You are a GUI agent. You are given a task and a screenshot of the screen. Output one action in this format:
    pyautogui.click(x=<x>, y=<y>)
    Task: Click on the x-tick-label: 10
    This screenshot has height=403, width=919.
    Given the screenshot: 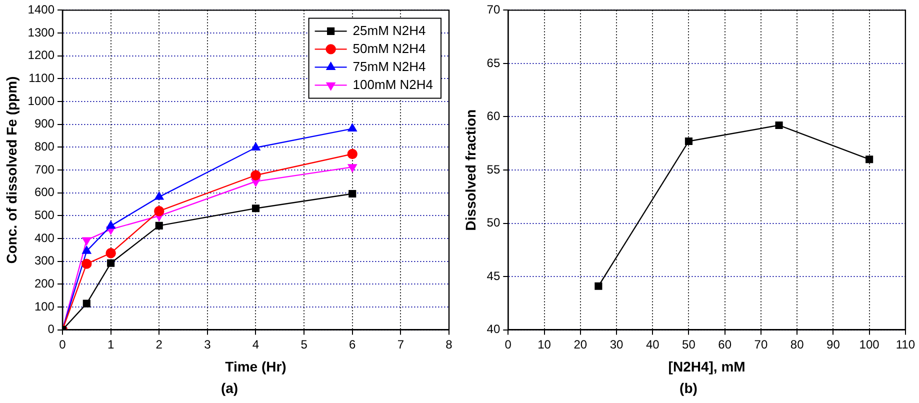 What is the action you would take?
    pyautogui.click(x=545, y=344)
    